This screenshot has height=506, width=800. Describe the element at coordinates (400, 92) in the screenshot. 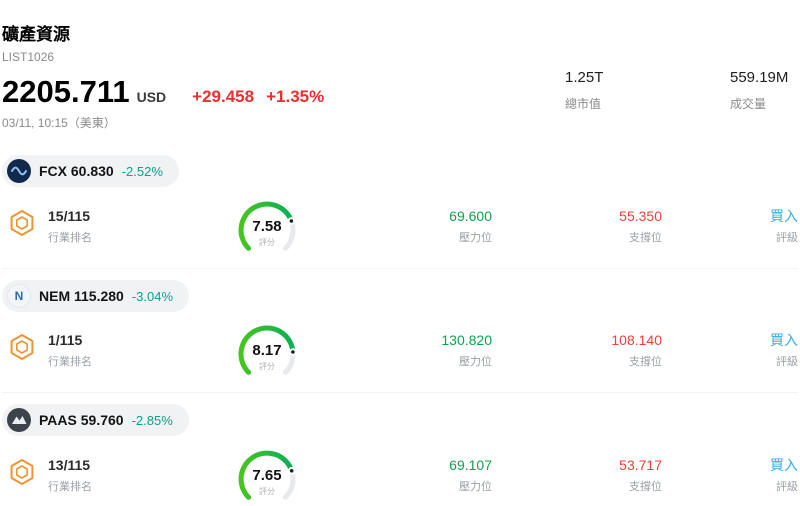

I see `price-row: 2205.711 USD +29.458 +1.35%` at that location.